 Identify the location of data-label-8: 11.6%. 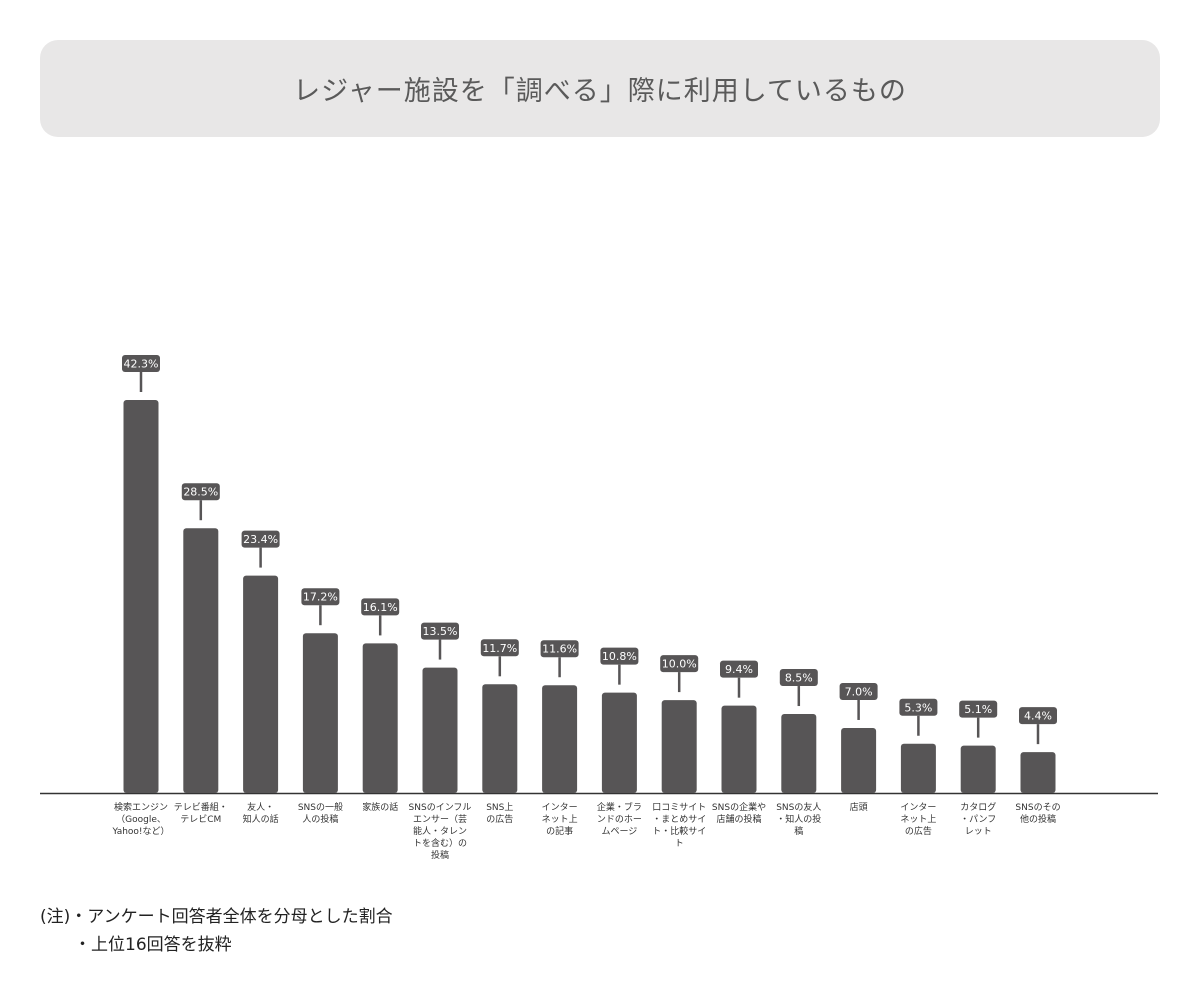
(559, 649).